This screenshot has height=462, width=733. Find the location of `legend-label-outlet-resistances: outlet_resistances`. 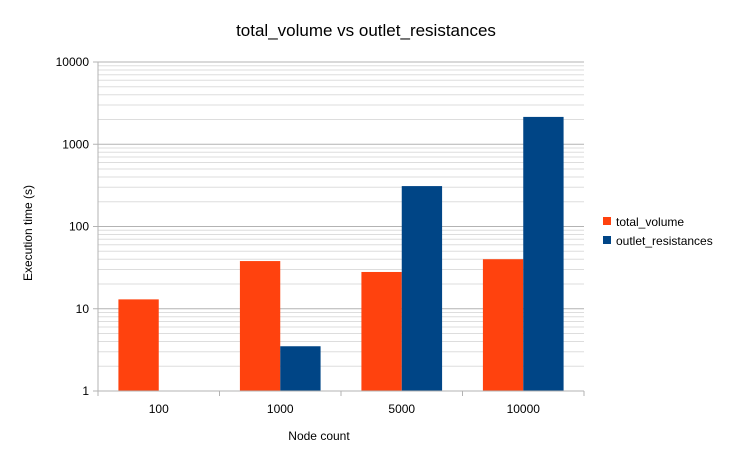

legend-label-outlet-resistances: outlet_resistances is located at coordinates (664, 241).